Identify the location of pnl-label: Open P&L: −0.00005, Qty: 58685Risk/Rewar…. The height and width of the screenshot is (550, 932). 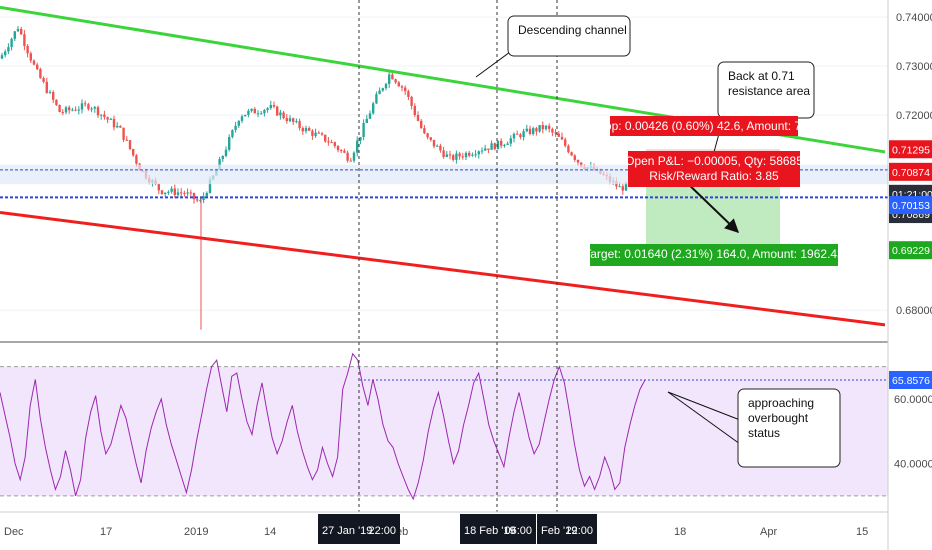
(714, 169).